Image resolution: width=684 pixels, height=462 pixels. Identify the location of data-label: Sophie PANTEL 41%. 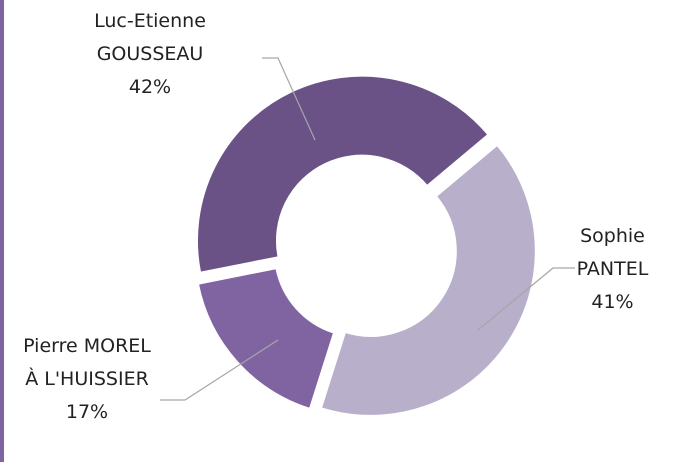
(612, 269).